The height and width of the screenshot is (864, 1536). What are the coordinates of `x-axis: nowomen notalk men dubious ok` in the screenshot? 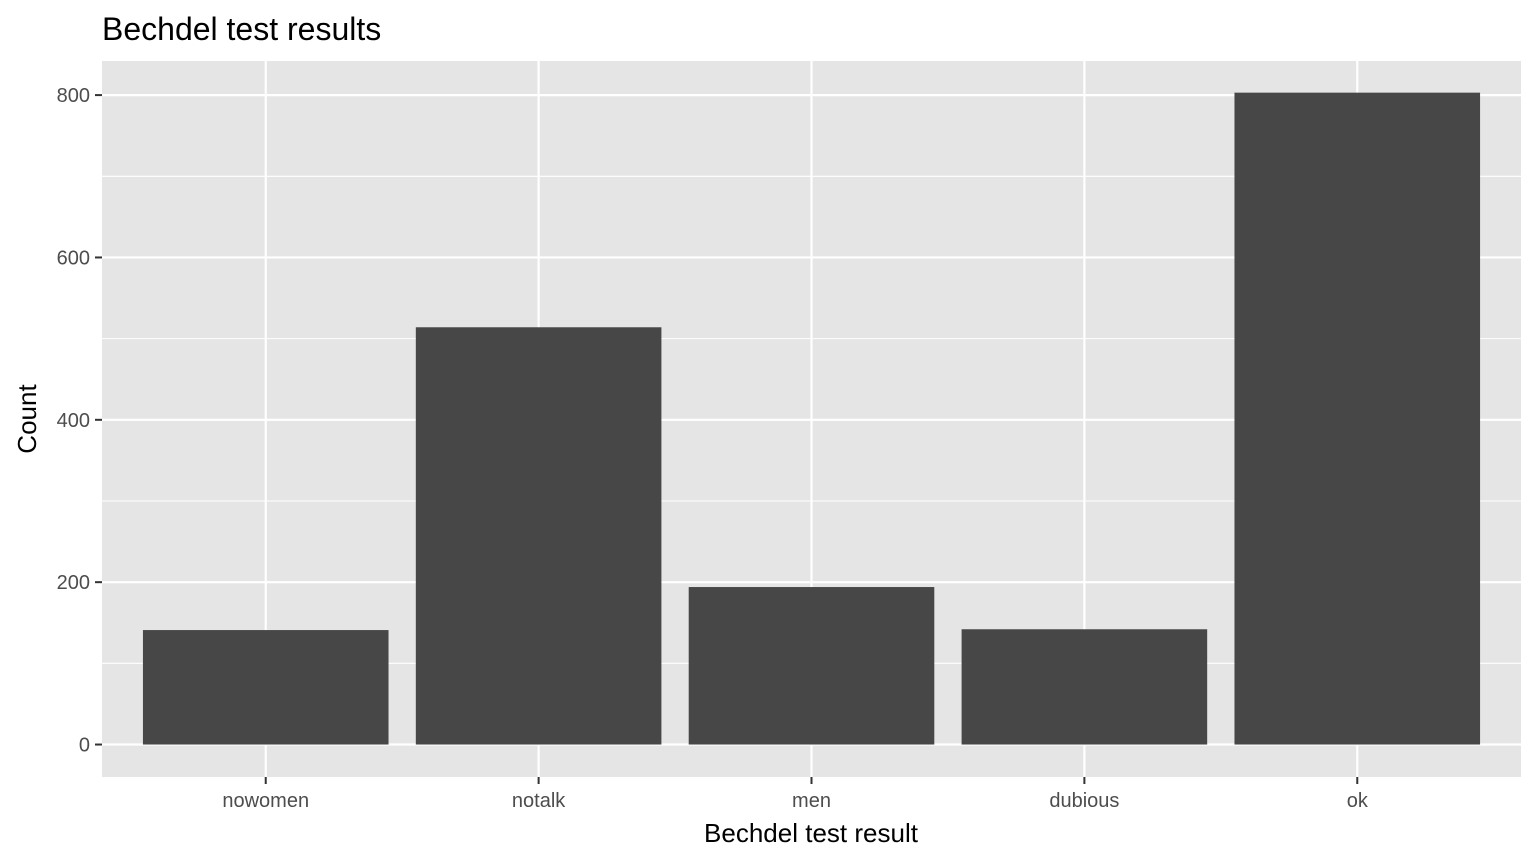 It's located at (795, 794).